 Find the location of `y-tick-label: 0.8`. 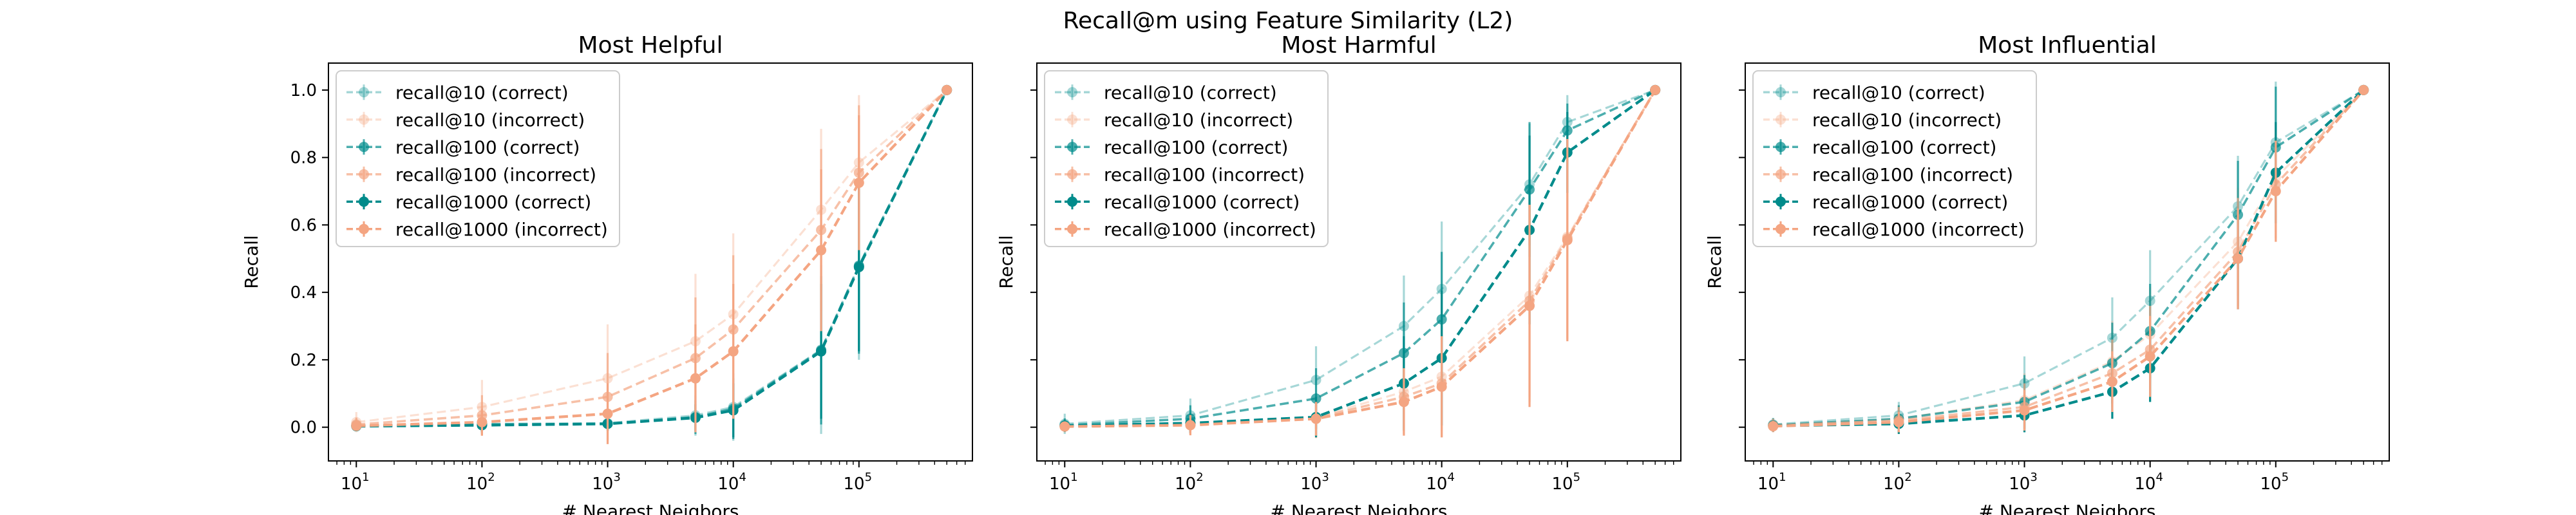

y-tick-label: 0.8 is located at coordinates (303, 158).